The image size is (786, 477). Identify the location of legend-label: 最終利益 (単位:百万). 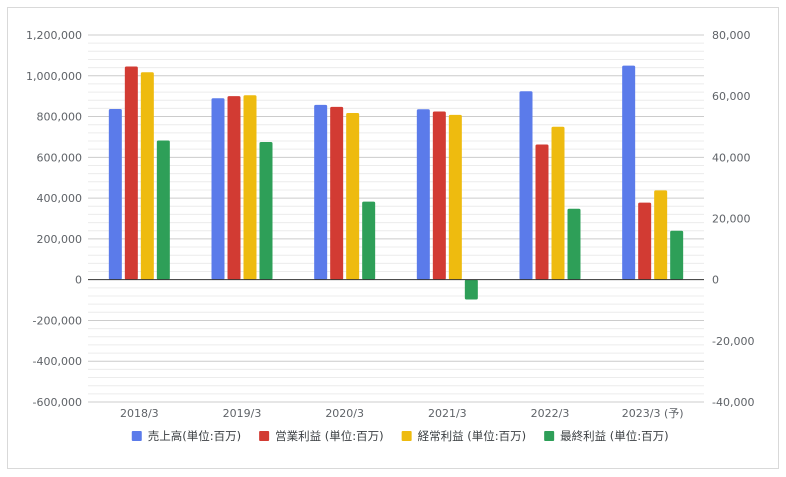
(614, 436).